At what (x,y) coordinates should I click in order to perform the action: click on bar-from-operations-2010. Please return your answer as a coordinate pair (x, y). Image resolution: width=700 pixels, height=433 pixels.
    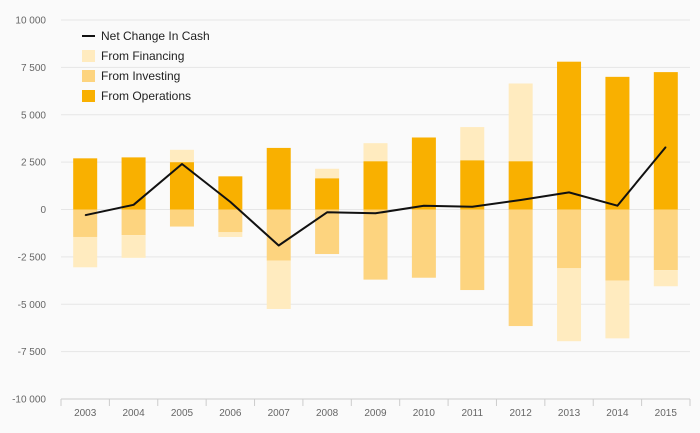
    Looking at the image, I should click on (423, 173).